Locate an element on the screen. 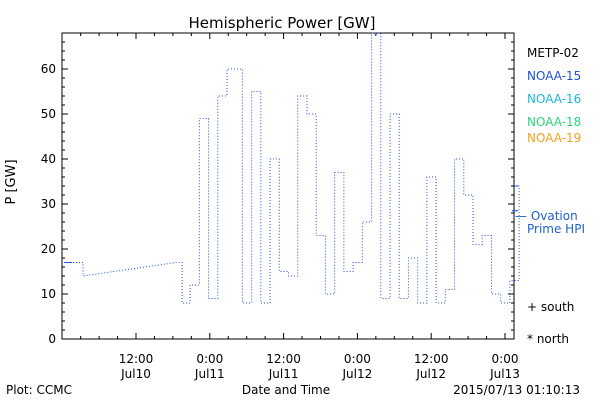 This screenshot has width=600, height=400. y-tick-label: 40 is located at coordinates (48, 159).